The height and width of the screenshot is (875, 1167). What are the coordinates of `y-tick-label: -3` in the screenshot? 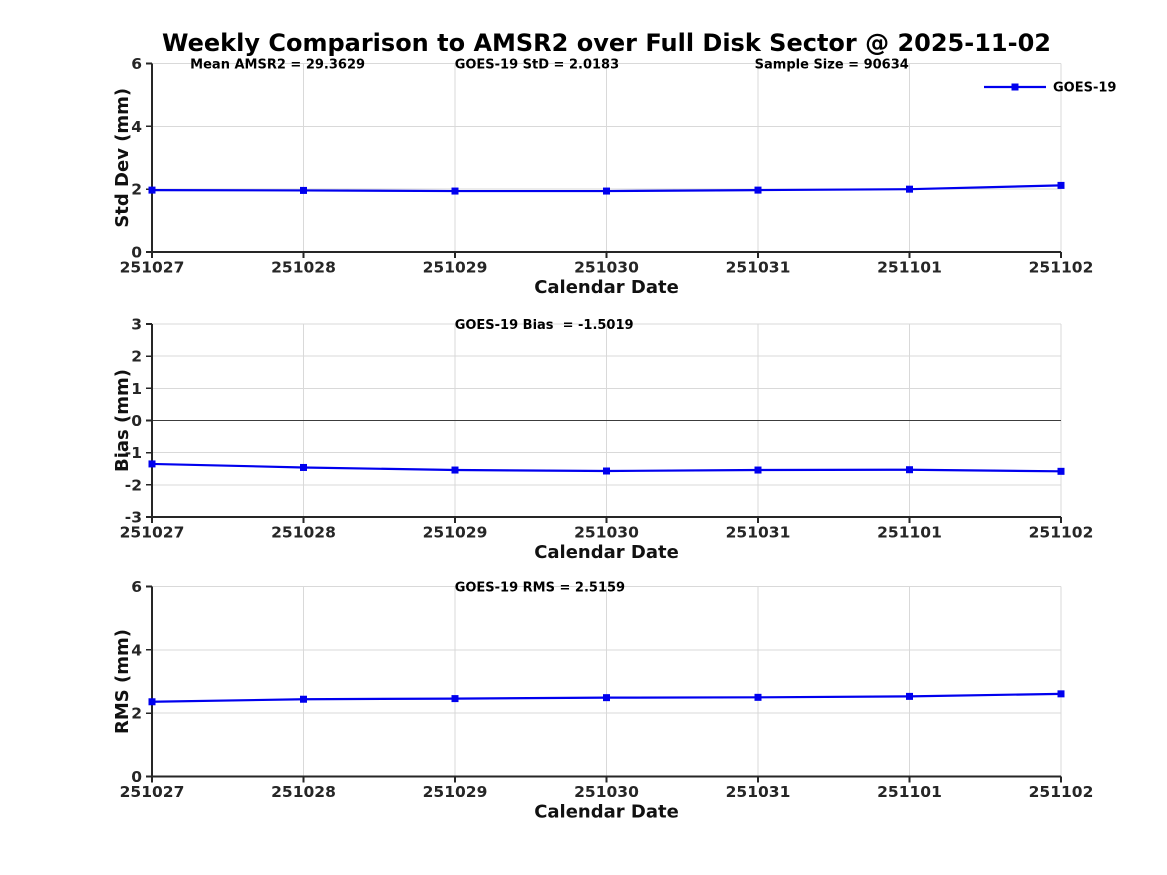 It's located at (133, 518).